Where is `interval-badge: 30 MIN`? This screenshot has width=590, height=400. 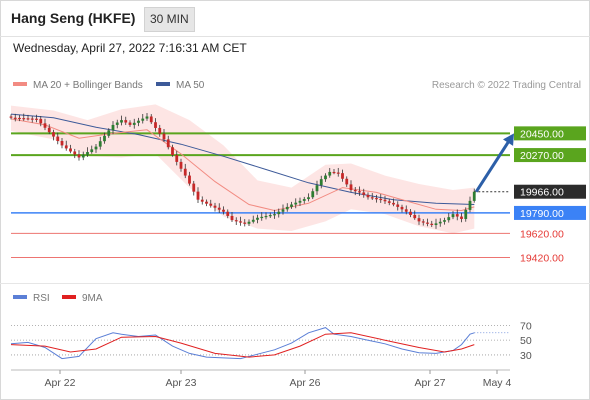 interval-badge: 30 MIN is located at coordinates (169, 19).